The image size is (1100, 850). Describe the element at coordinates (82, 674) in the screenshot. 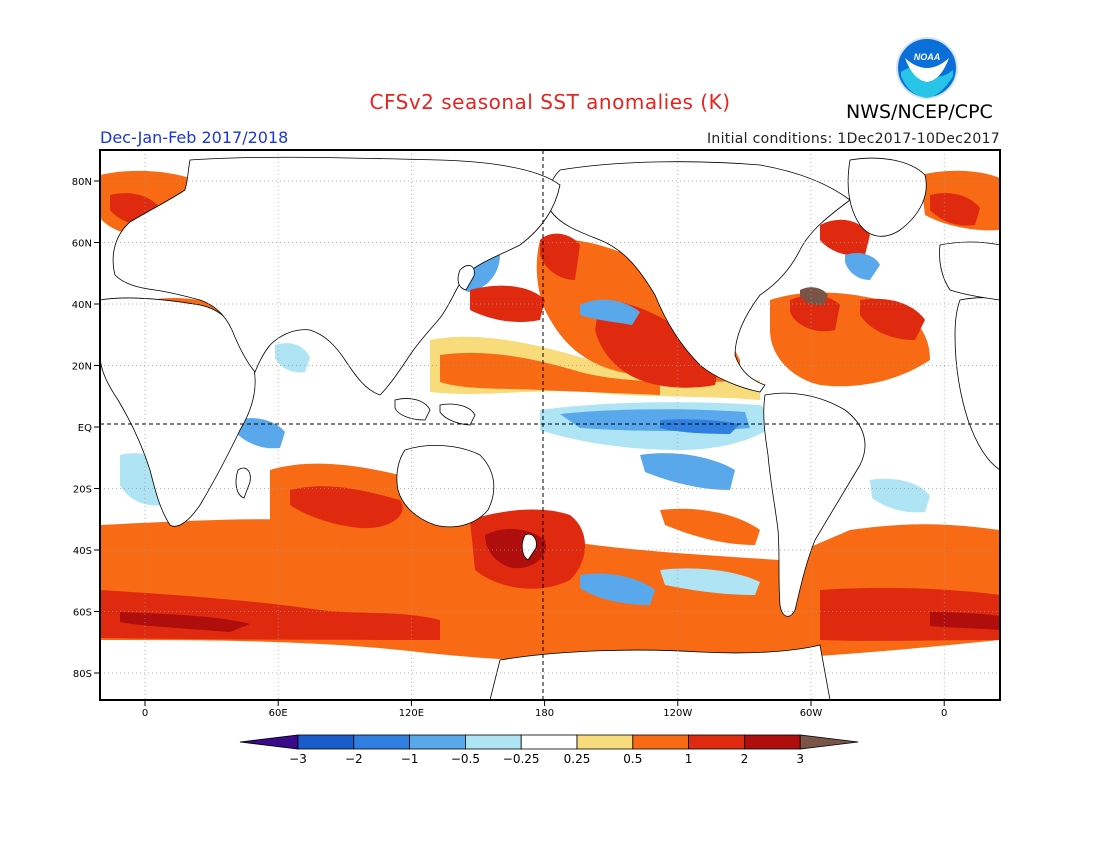

I see `lat-label: 80S` at that location.